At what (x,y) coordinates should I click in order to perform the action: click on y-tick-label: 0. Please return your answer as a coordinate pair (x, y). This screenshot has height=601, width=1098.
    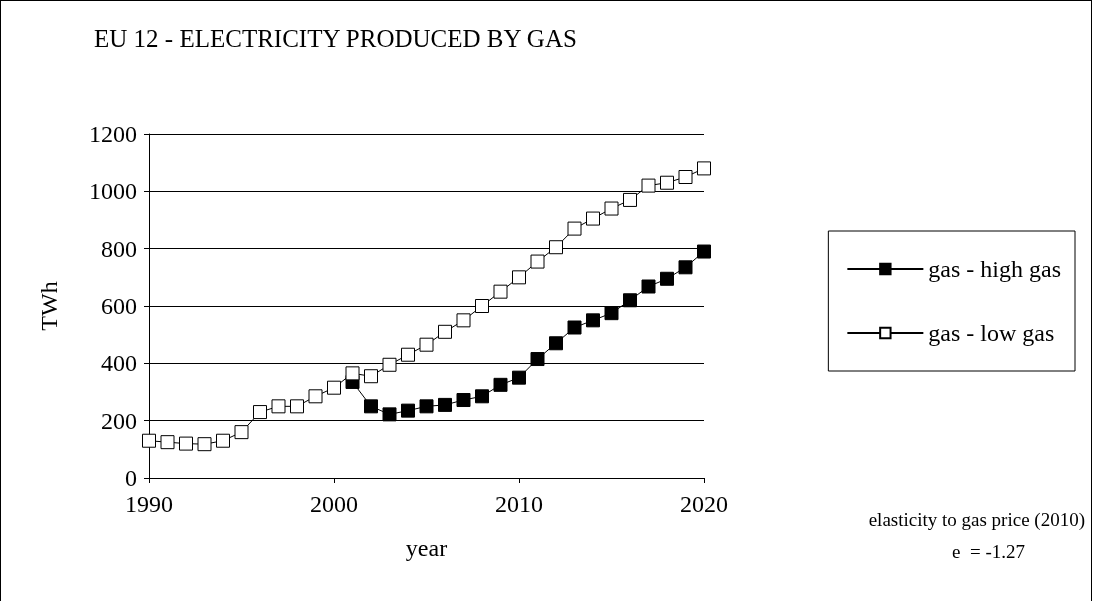
    Looking at the image, I should click on (131, 478).